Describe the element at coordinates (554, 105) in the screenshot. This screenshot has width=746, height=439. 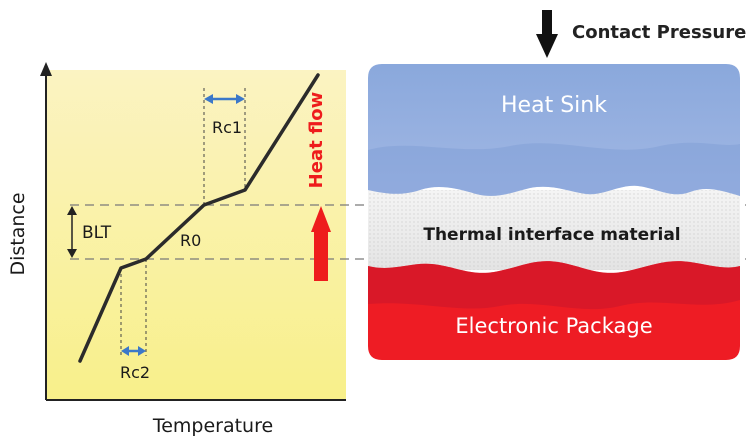
I see `heat-sink-label: Heat Sink` at that location.